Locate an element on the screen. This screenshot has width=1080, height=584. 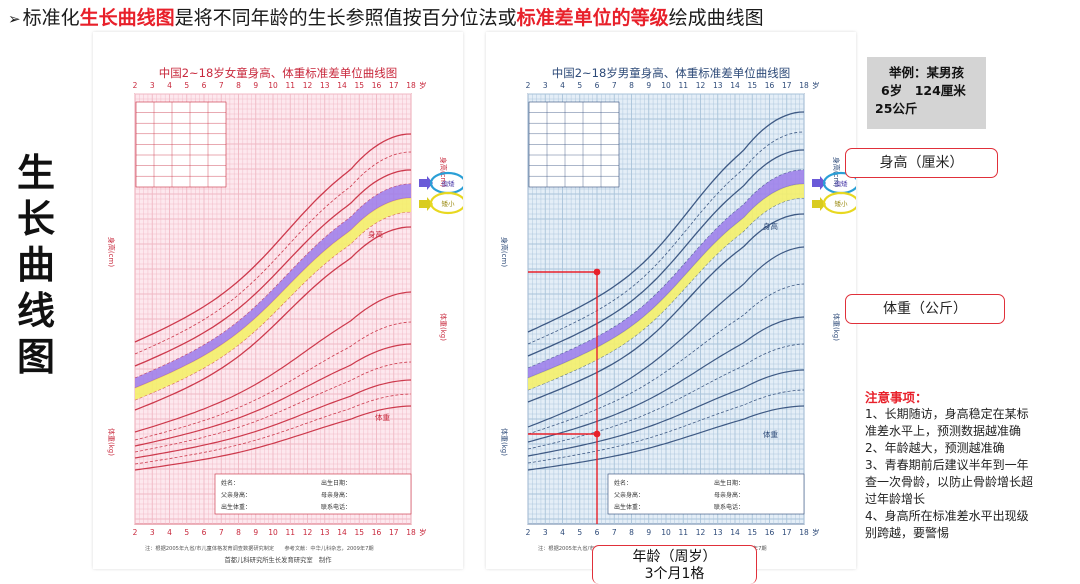
age-tick-top: 3 is located at coordinates (152, 85).